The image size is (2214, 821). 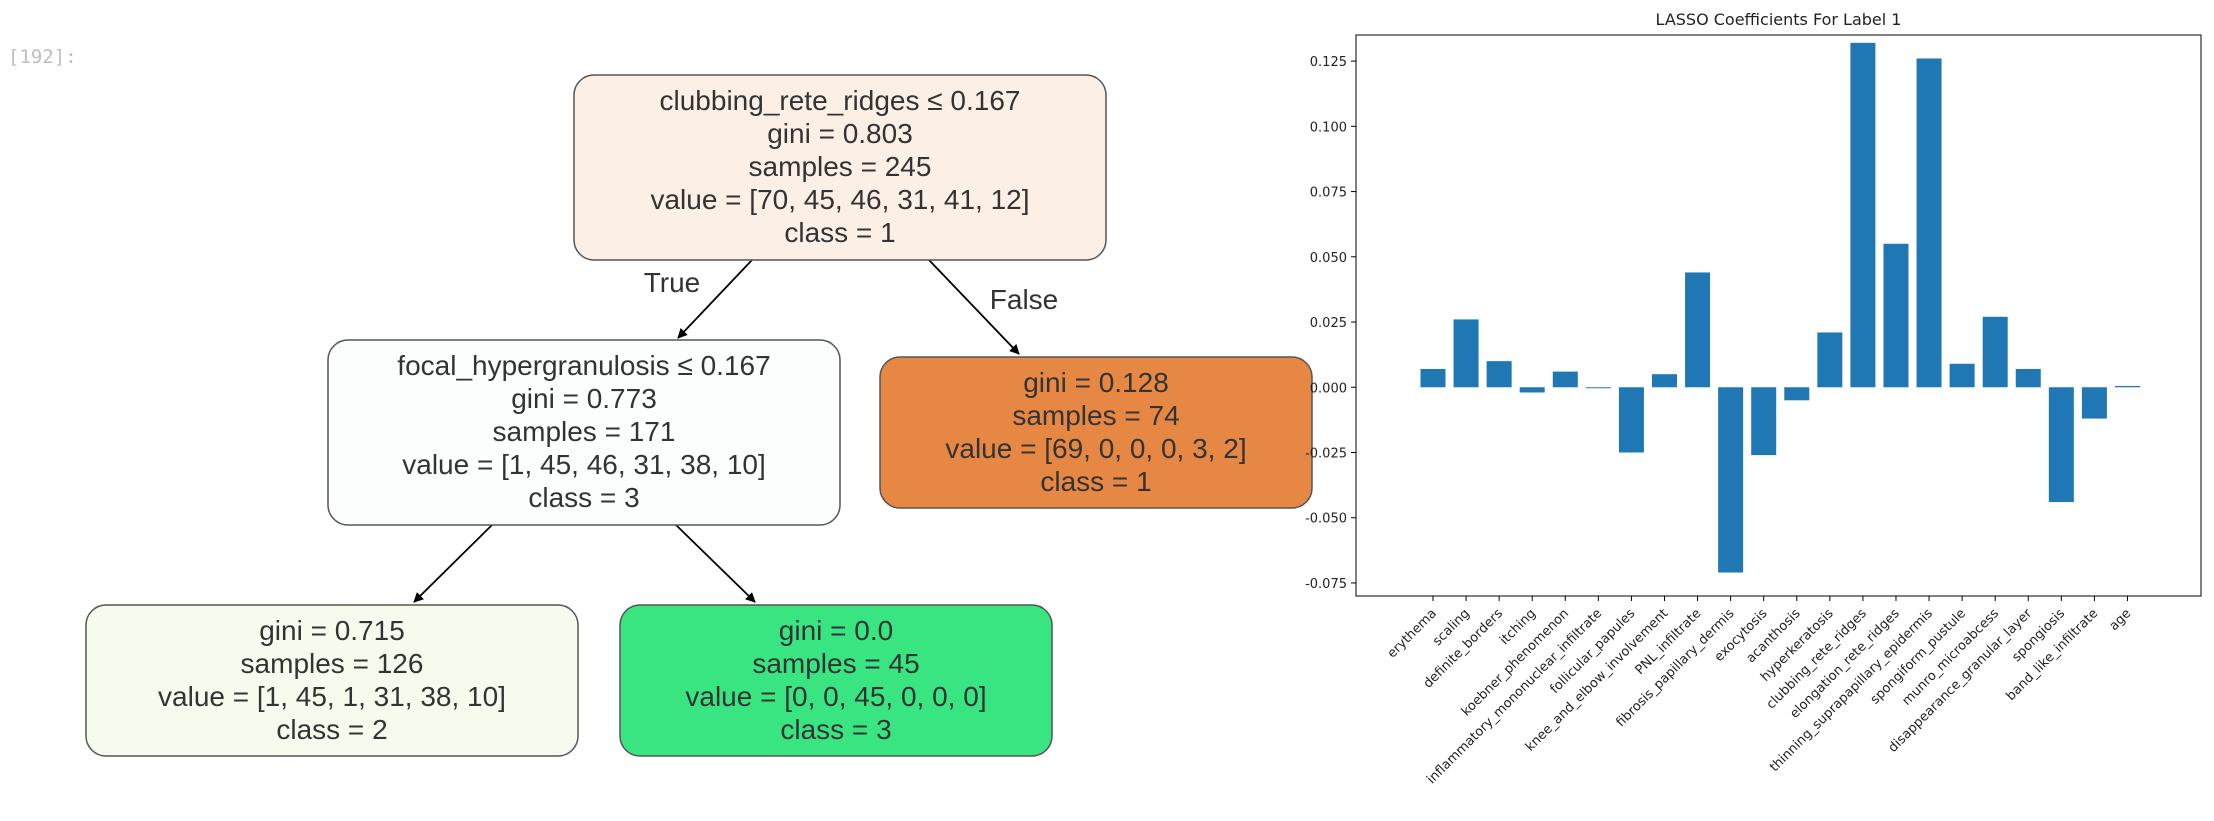 I want to click on x-tick-label: koebner_phenomenon, so click(x=1515, y=662).